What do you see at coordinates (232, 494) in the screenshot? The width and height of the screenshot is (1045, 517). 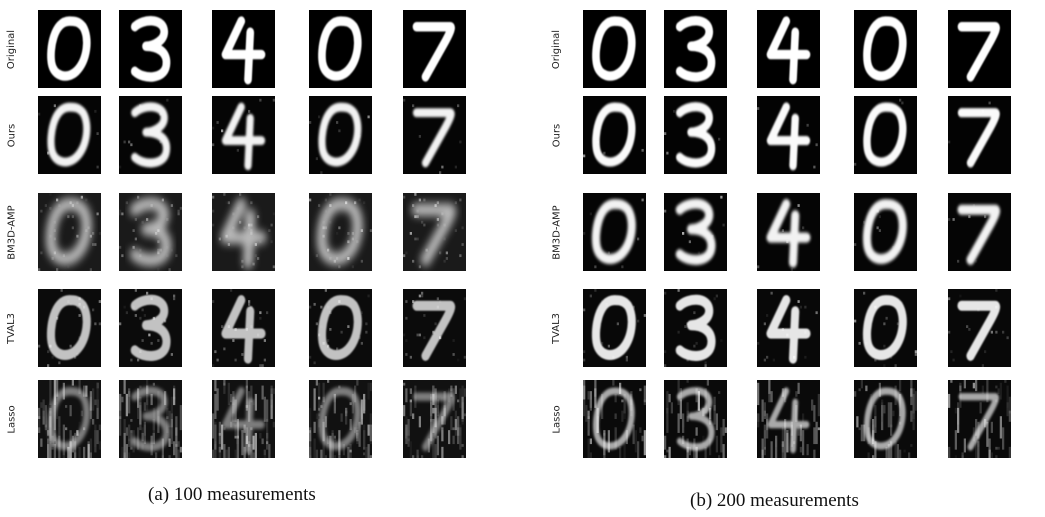 I see `subfigure-caption: (a) 100 measurements` at bounding box center [232, 494].